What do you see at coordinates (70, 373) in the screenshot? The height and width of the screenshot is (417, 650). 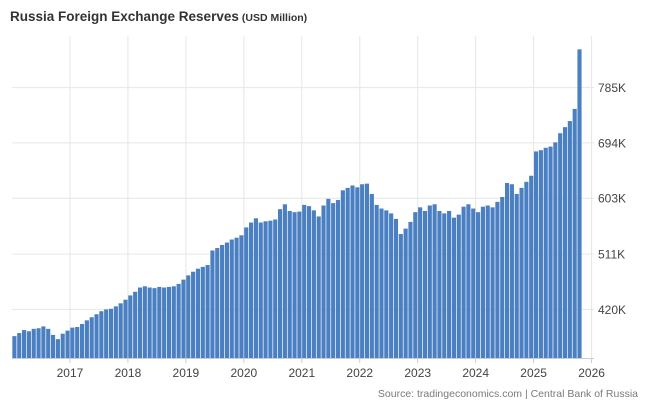 I see `x-tick-label: 2017` at bounding box center [70, 373].